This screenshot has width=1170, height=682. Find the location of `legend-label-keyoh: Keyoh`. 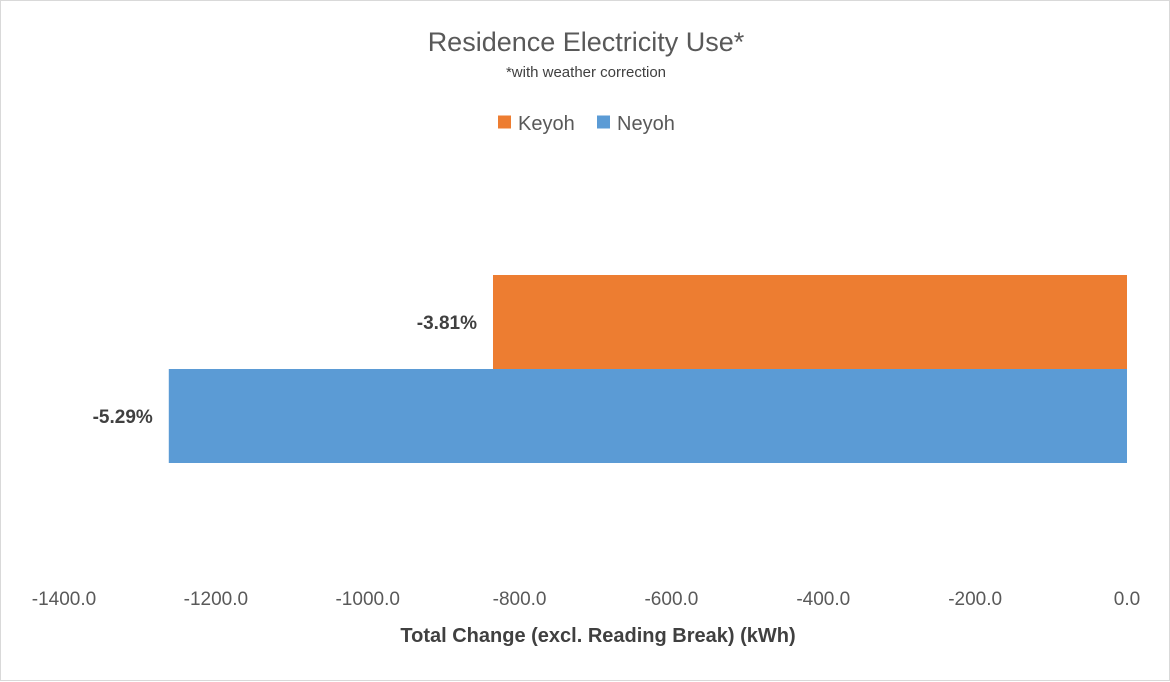

legend-label-keyoh: Keyoh is located at coordinates (546, 124).